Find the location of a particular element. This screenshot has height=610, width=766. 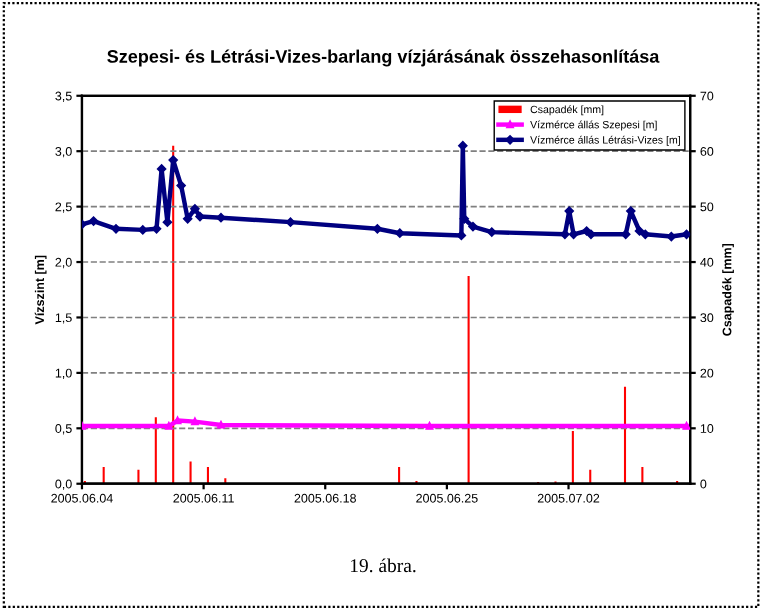

chart-title: Szepesi- és Létrási-Vizes-barlang vízjárásának összehasonlítása is located at coordinates (383, 58).